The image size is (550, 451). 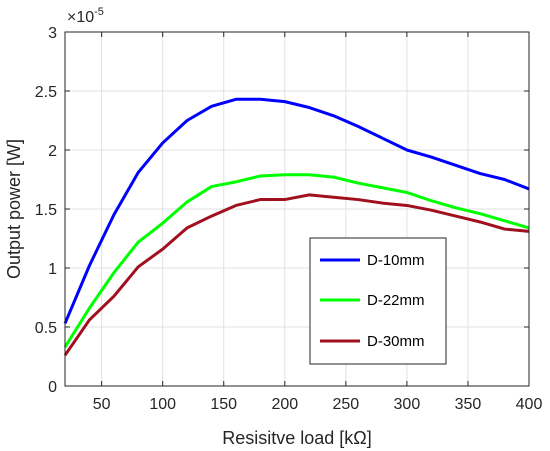 I want to click on x-tick-label: 400, so click(x=529, y=404).